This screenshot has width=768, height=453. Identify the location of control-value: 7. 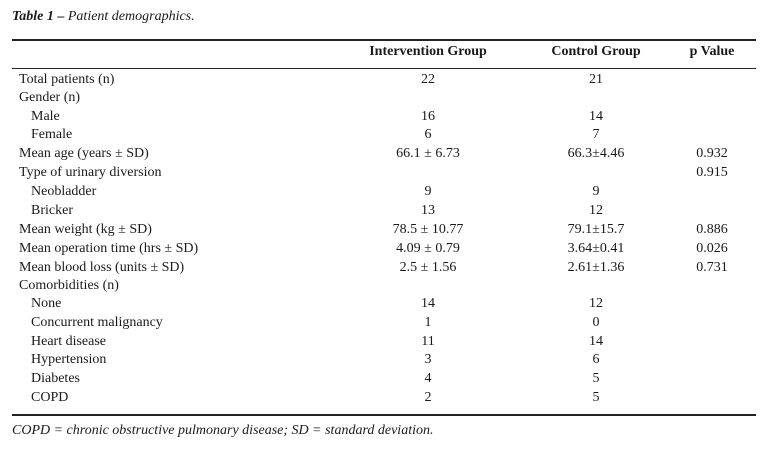
(596, 134).